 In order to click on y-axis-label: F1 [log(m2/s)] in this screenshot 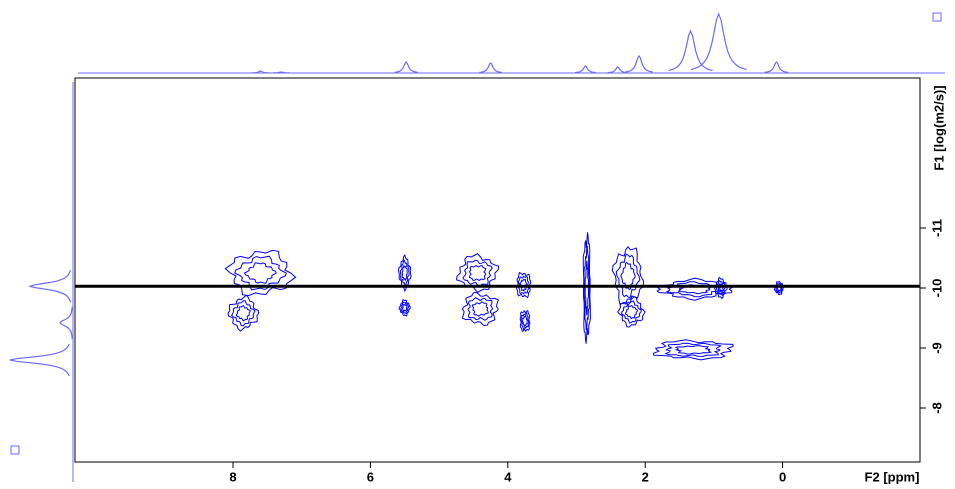, I will do `click(938, 127)`.